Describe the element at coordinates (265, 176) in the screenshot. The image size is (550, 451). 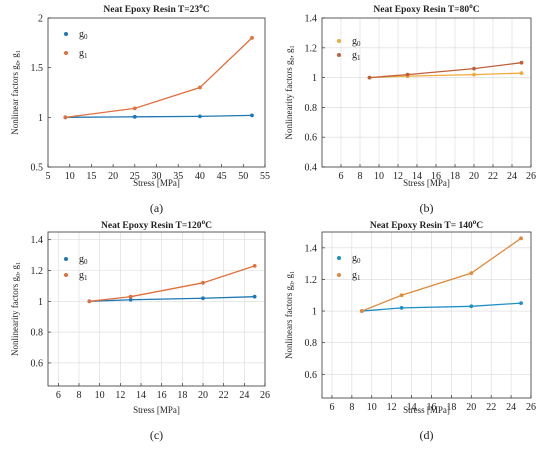
I see `x-tick-label: 55` at that location.